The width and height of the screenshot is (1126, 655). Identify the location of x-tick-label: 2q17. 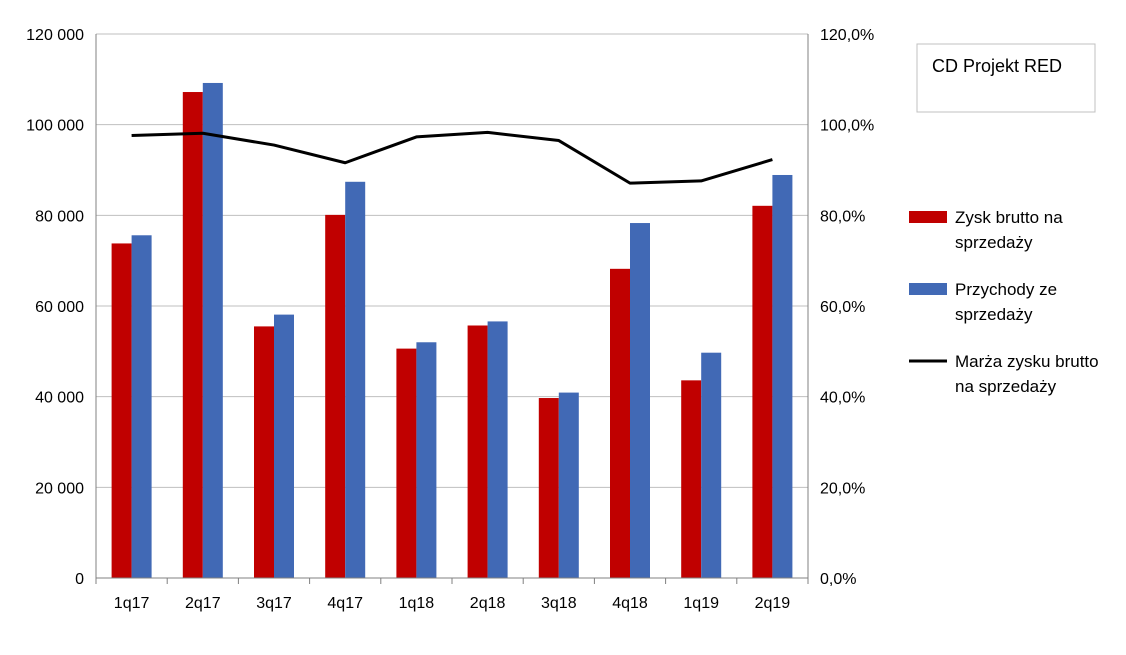
(203, 603).